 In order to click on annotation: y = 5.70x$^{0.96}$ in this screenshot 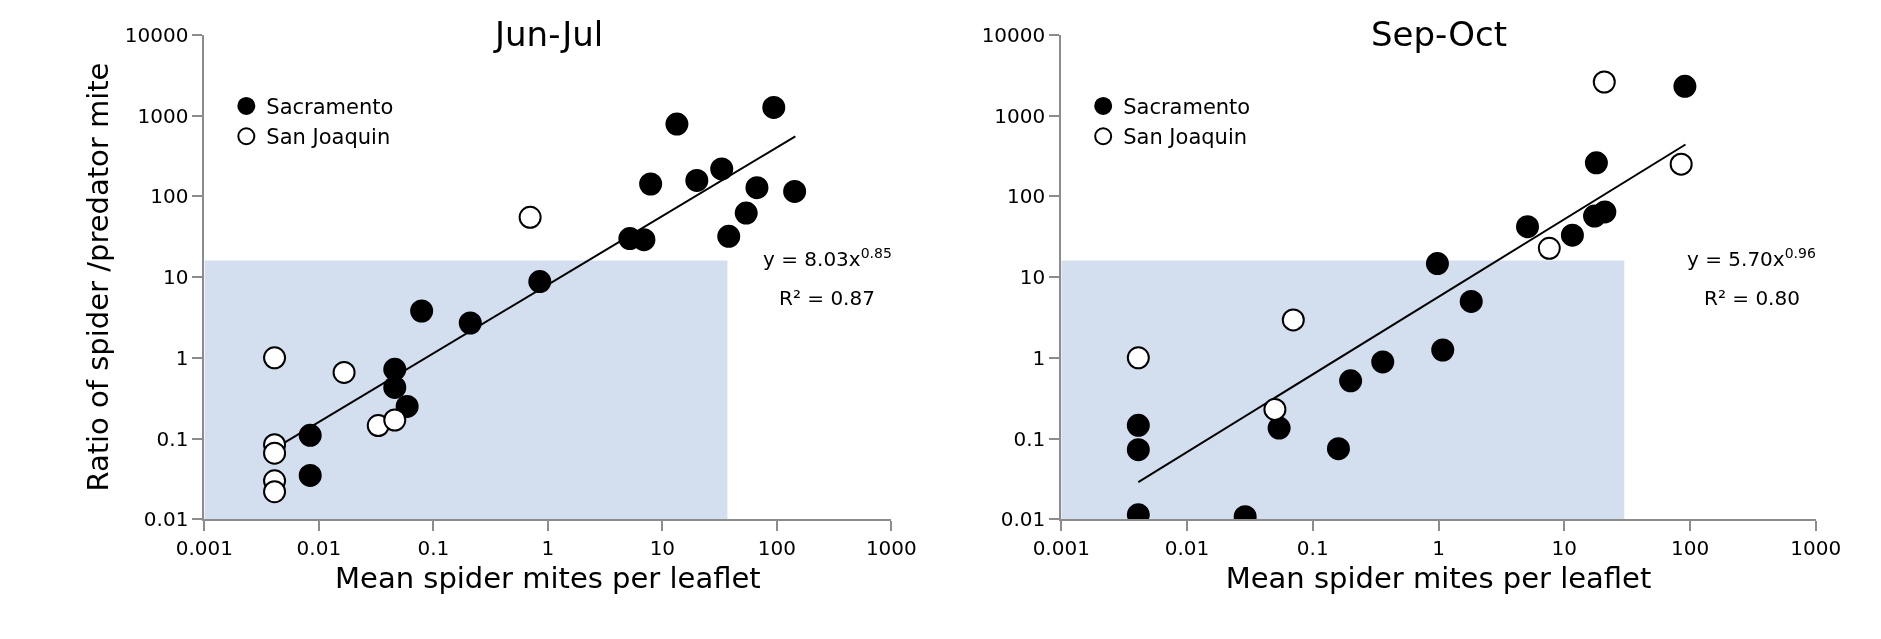, I will do `click(1751, 258)`.